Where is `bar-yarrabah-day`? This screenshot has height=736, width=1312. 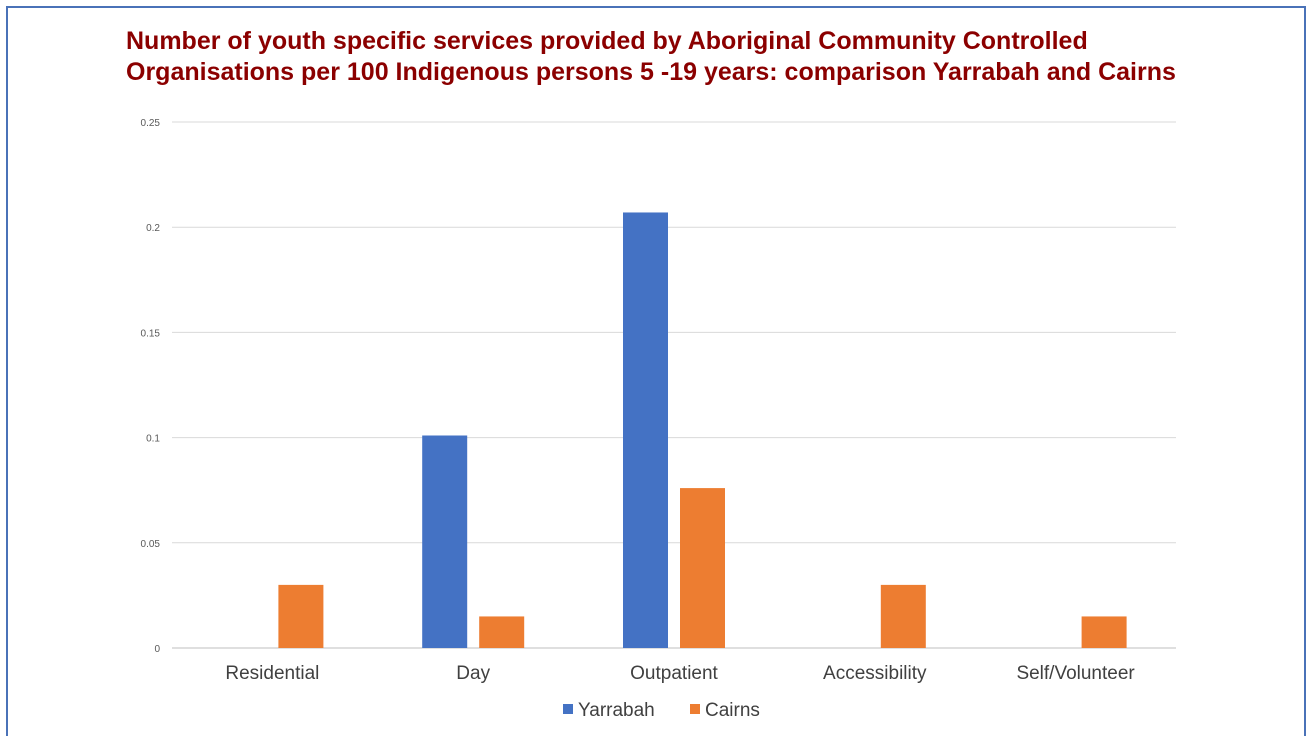
bar-yarrabah-day is located at coordinates (445, 541).